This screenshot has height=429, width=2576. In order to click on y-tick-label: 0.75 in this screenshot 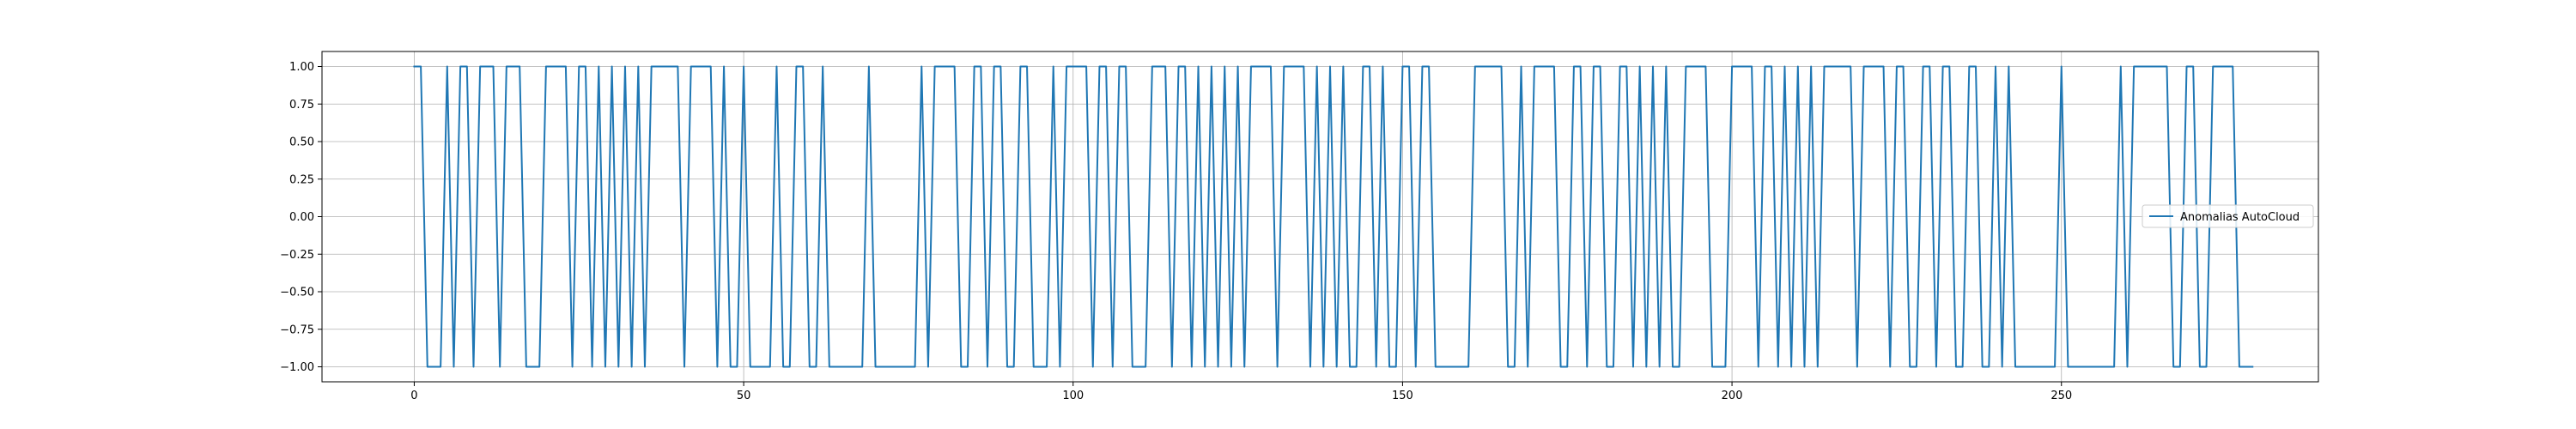, I will do `click(301, 105)`.